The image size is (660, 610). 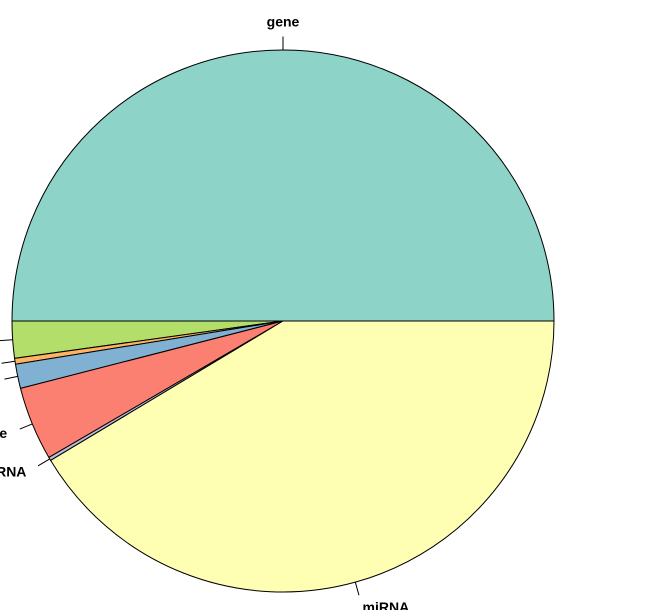 I want to click on leader-line-snoRNA, so click(x=8, y=362).